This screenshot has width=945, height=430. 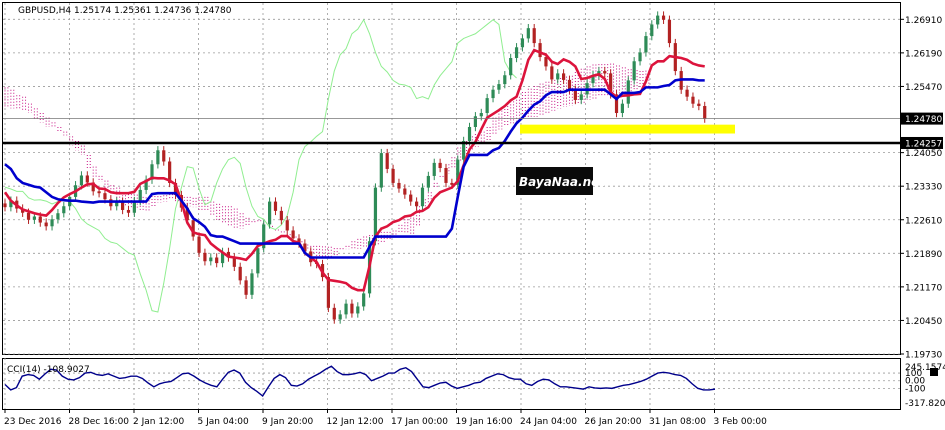 I want to click on support-zone-layer, so click(x=627, y=129).